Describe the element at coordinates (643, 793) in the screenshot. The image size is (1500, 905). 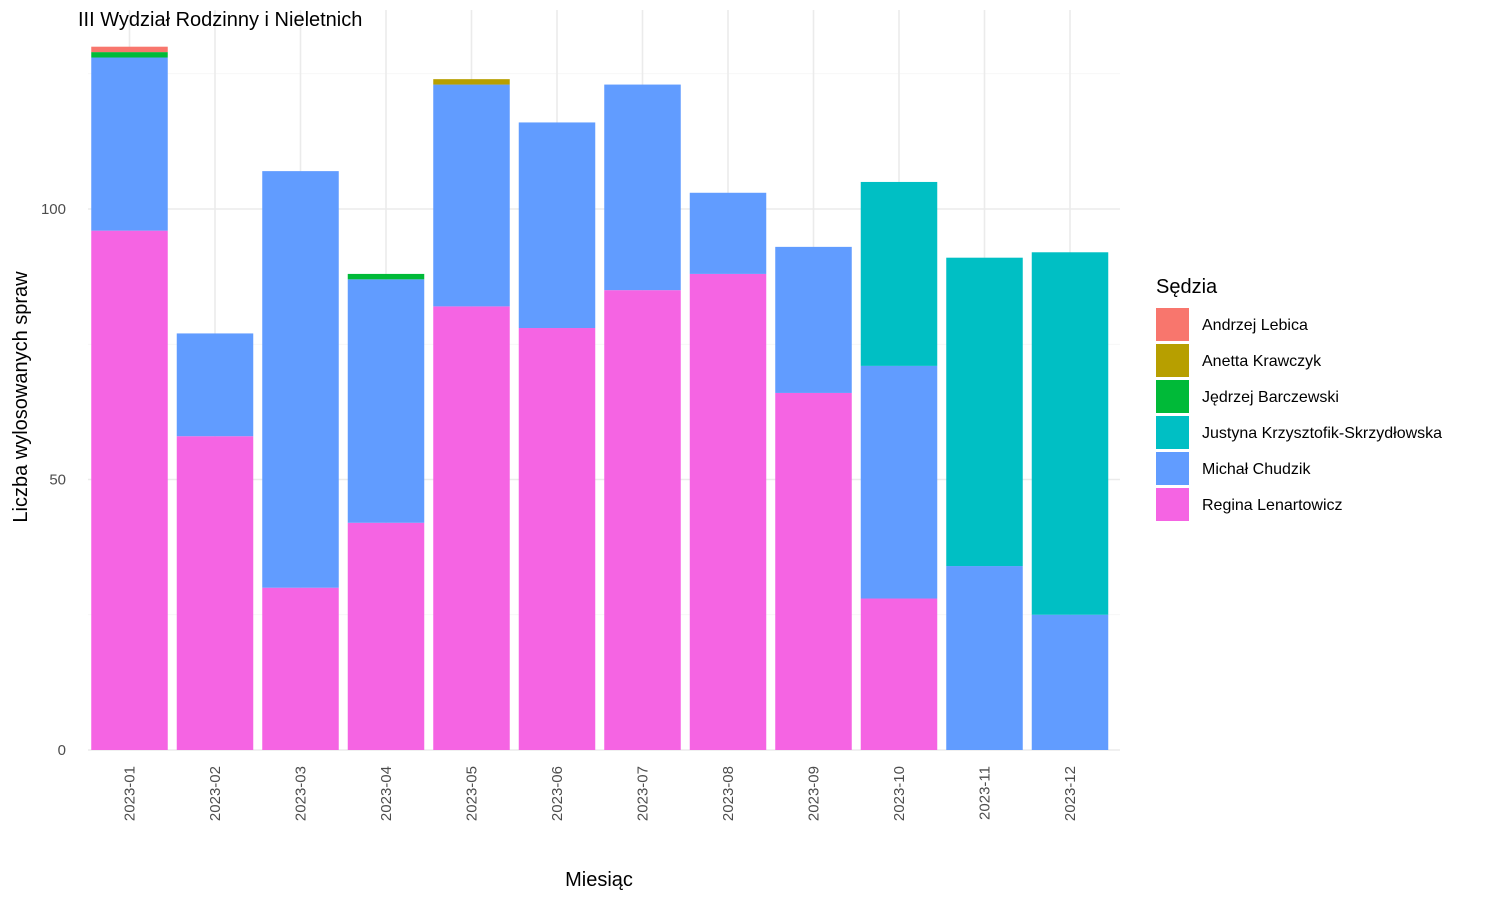
I see `x-tick-label: 2023-07` at that location.